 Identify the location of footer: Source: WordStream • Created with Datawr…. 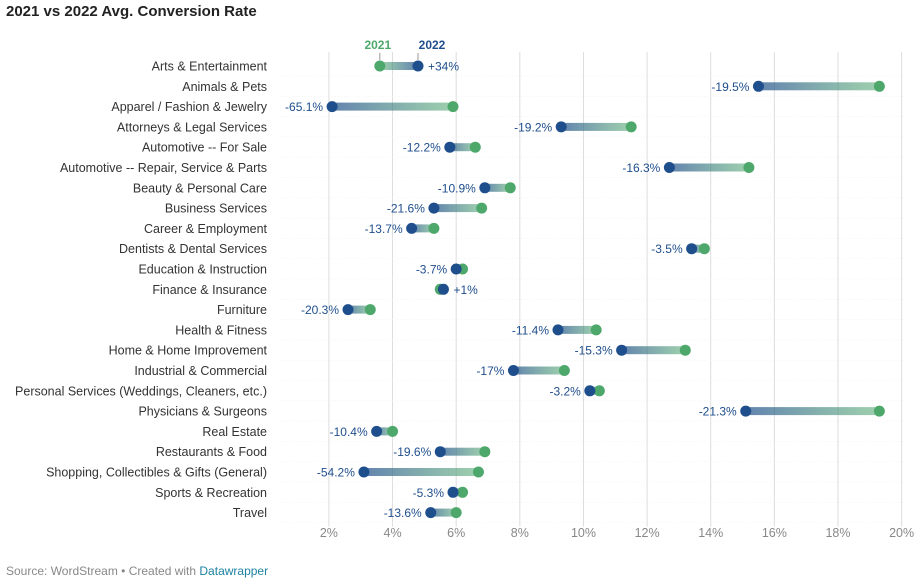
(137, 571).